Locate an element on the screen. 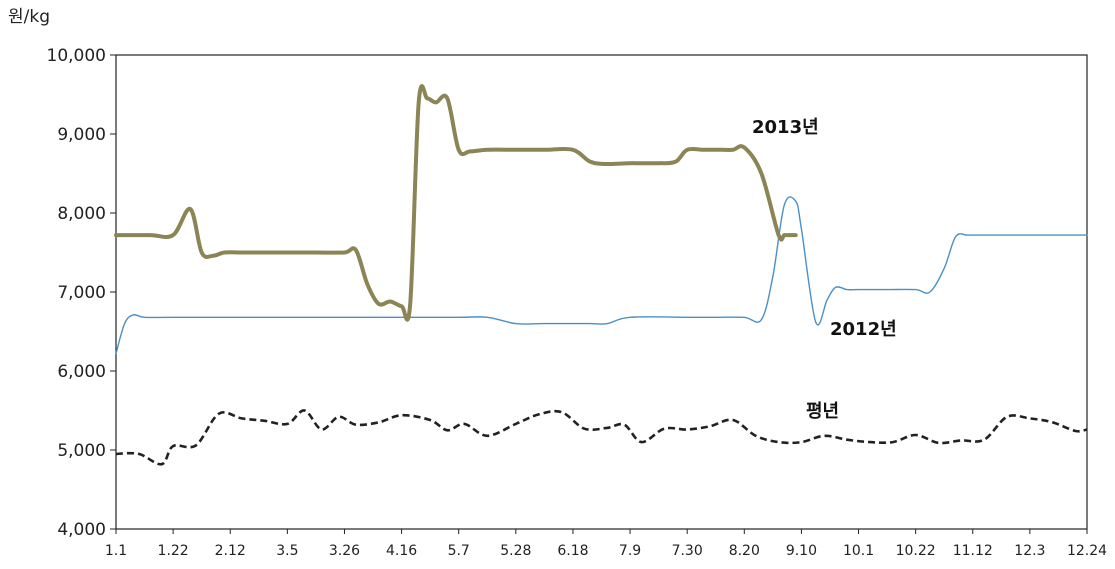  series-label-2013: 2013년 is located at coordinates (785, 127).